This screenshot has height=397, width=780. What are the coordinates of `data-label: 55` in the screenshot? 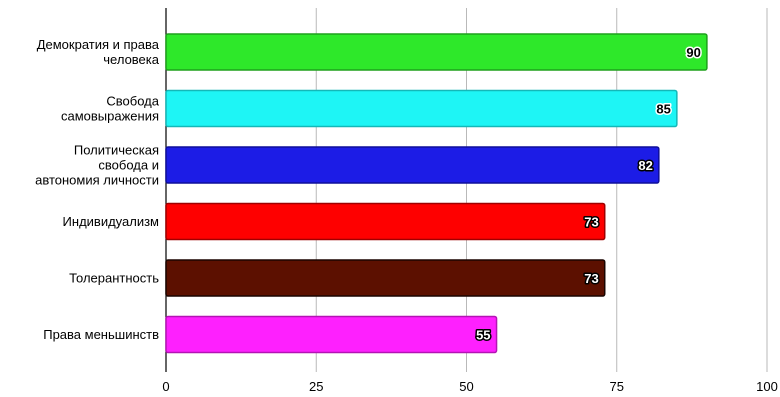 It's located at (483, 335).